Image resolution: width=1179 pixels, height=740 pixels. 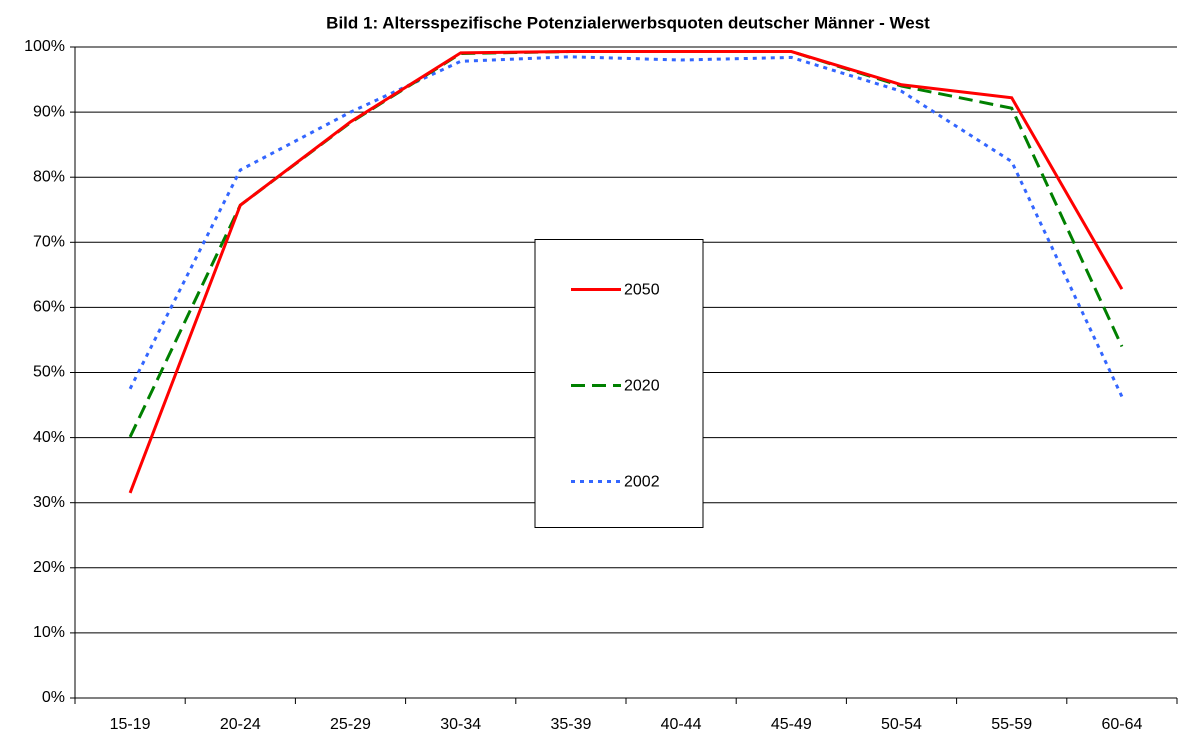 I want to click on y-tick-label: 50%, so click(x=49, y=372).